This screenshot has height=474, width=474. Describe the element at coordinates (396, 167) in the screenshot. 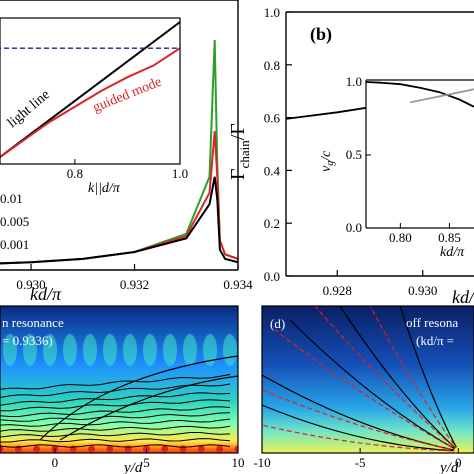

I see `panel-b-inset: 0.0 0.5 1.0 0.80 0.85 vg/c kd/π` at that location.